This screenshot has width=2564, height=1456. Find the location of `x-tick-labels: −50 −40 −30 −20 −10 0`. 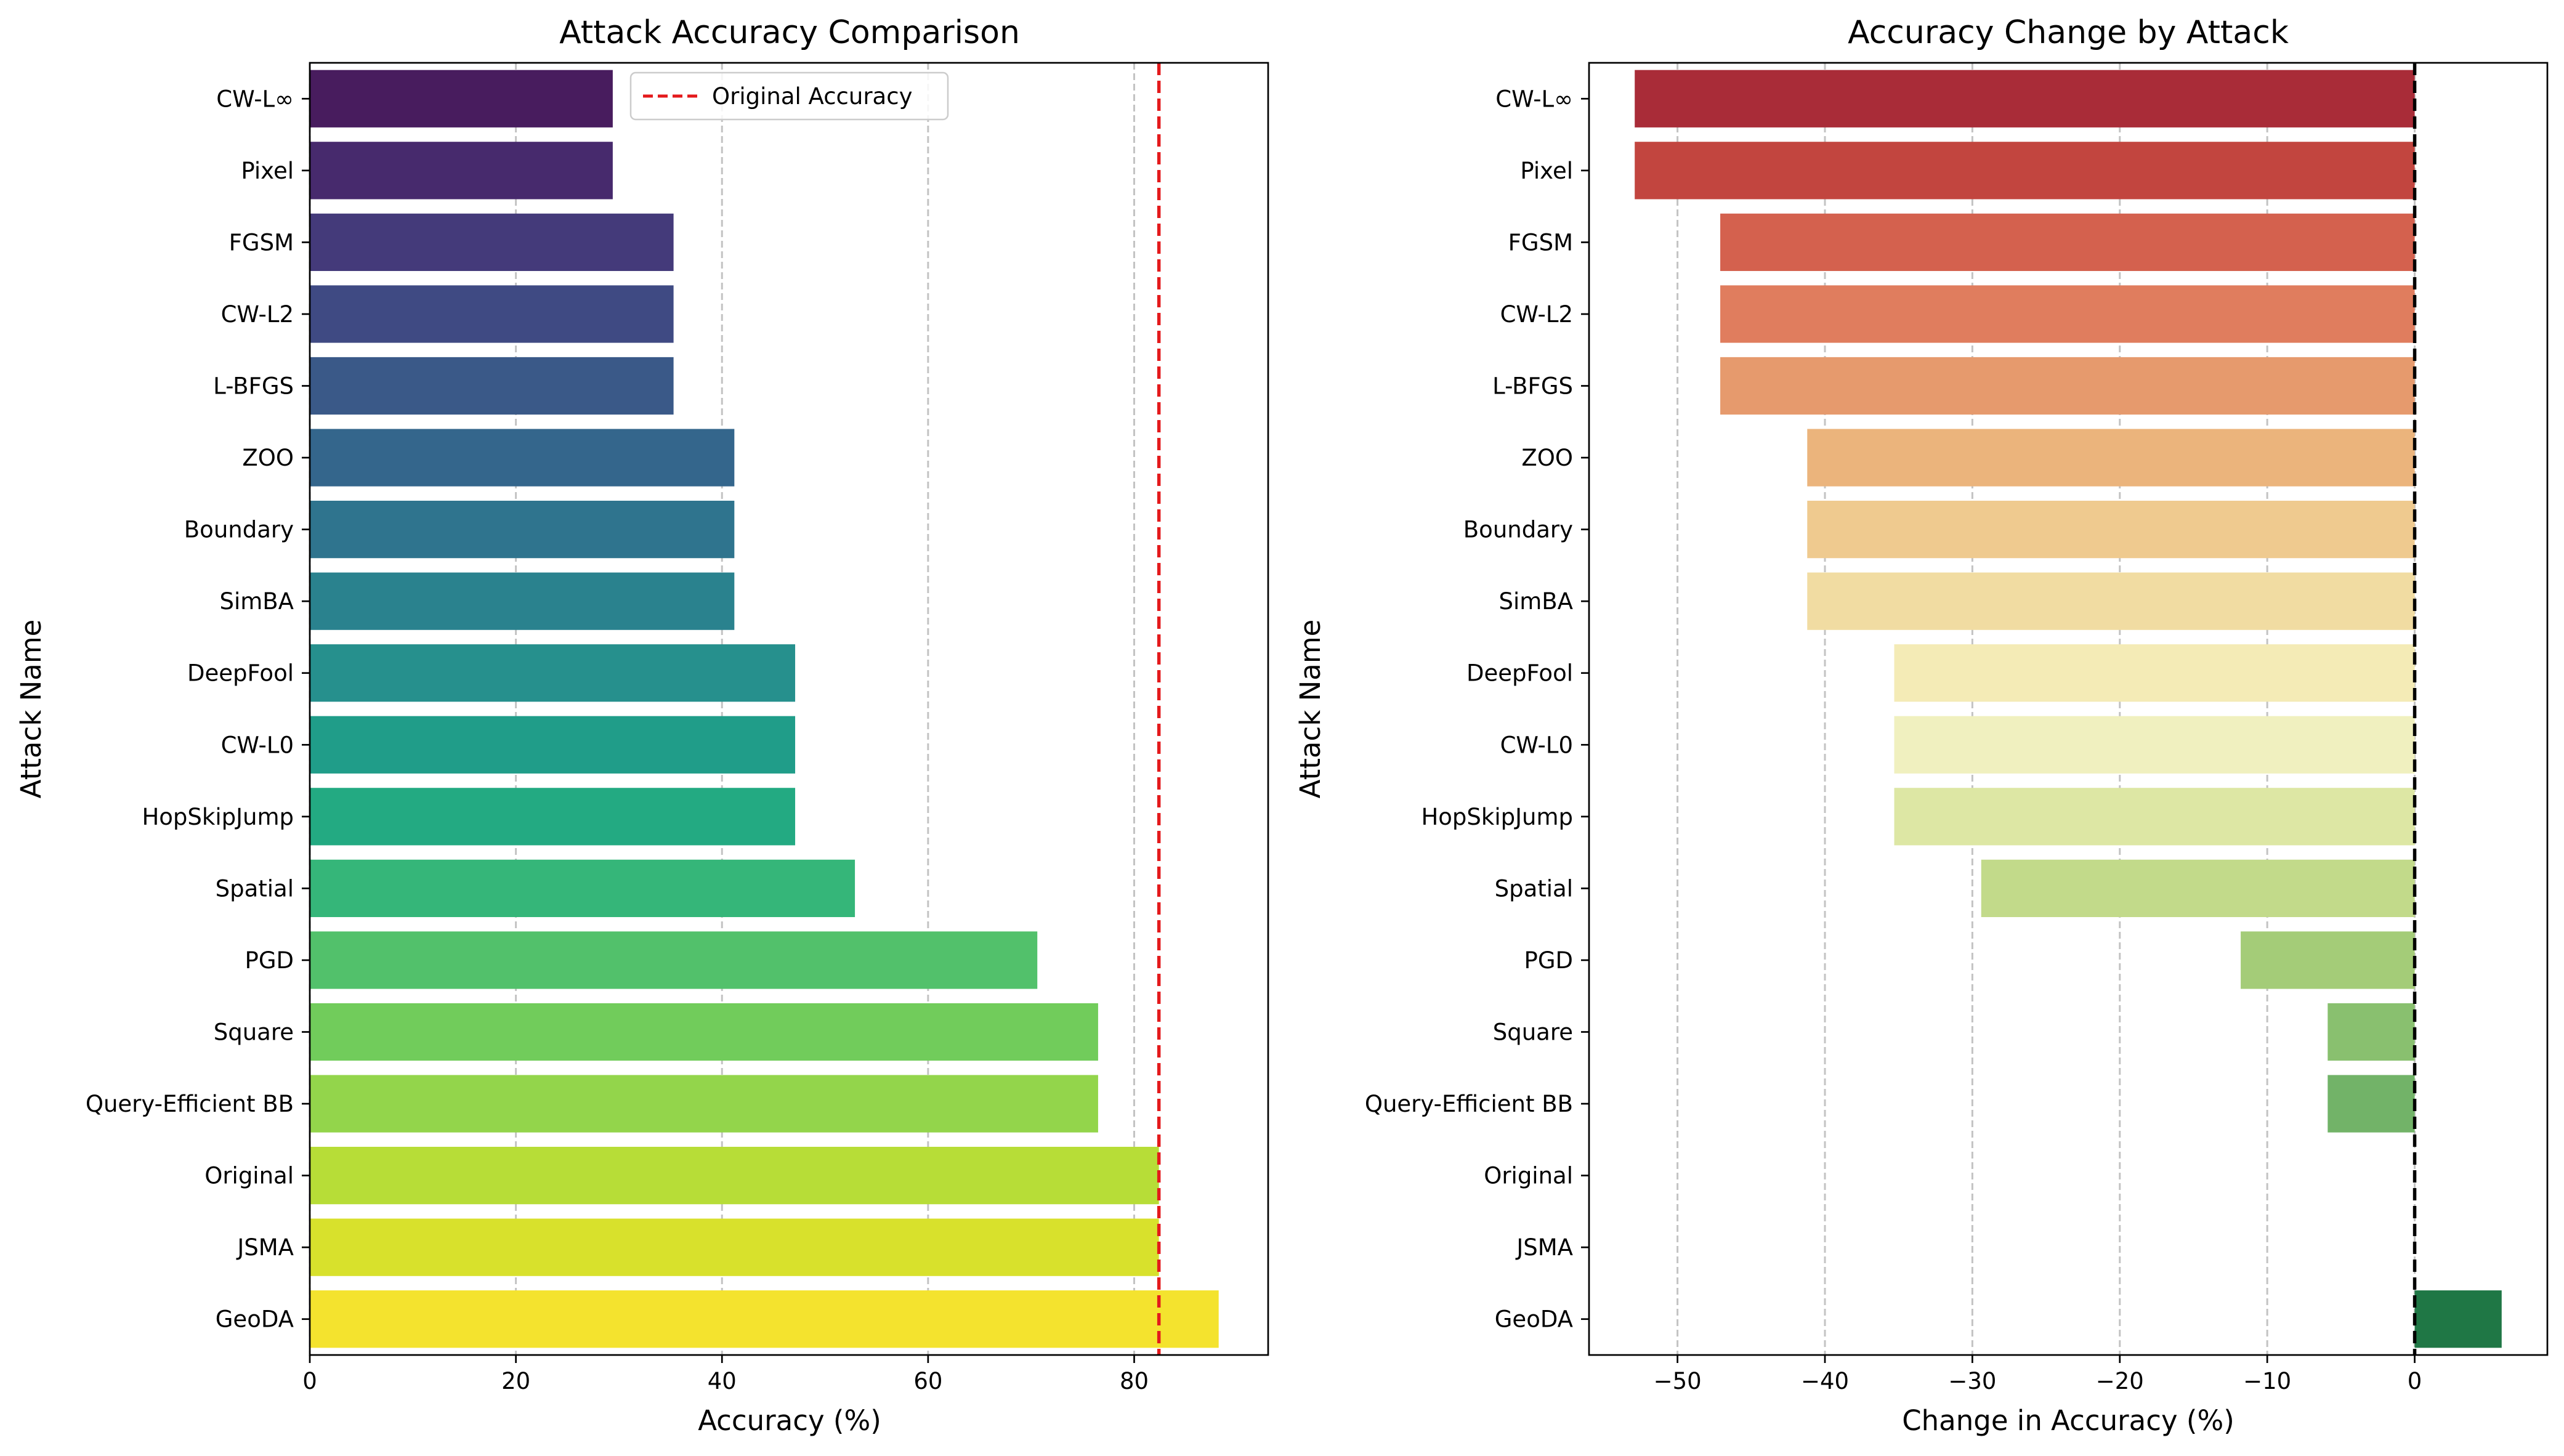

x-tick-labels: −50 −40 −30 −20 −10 0 is located at coordinates (2038, 1375).